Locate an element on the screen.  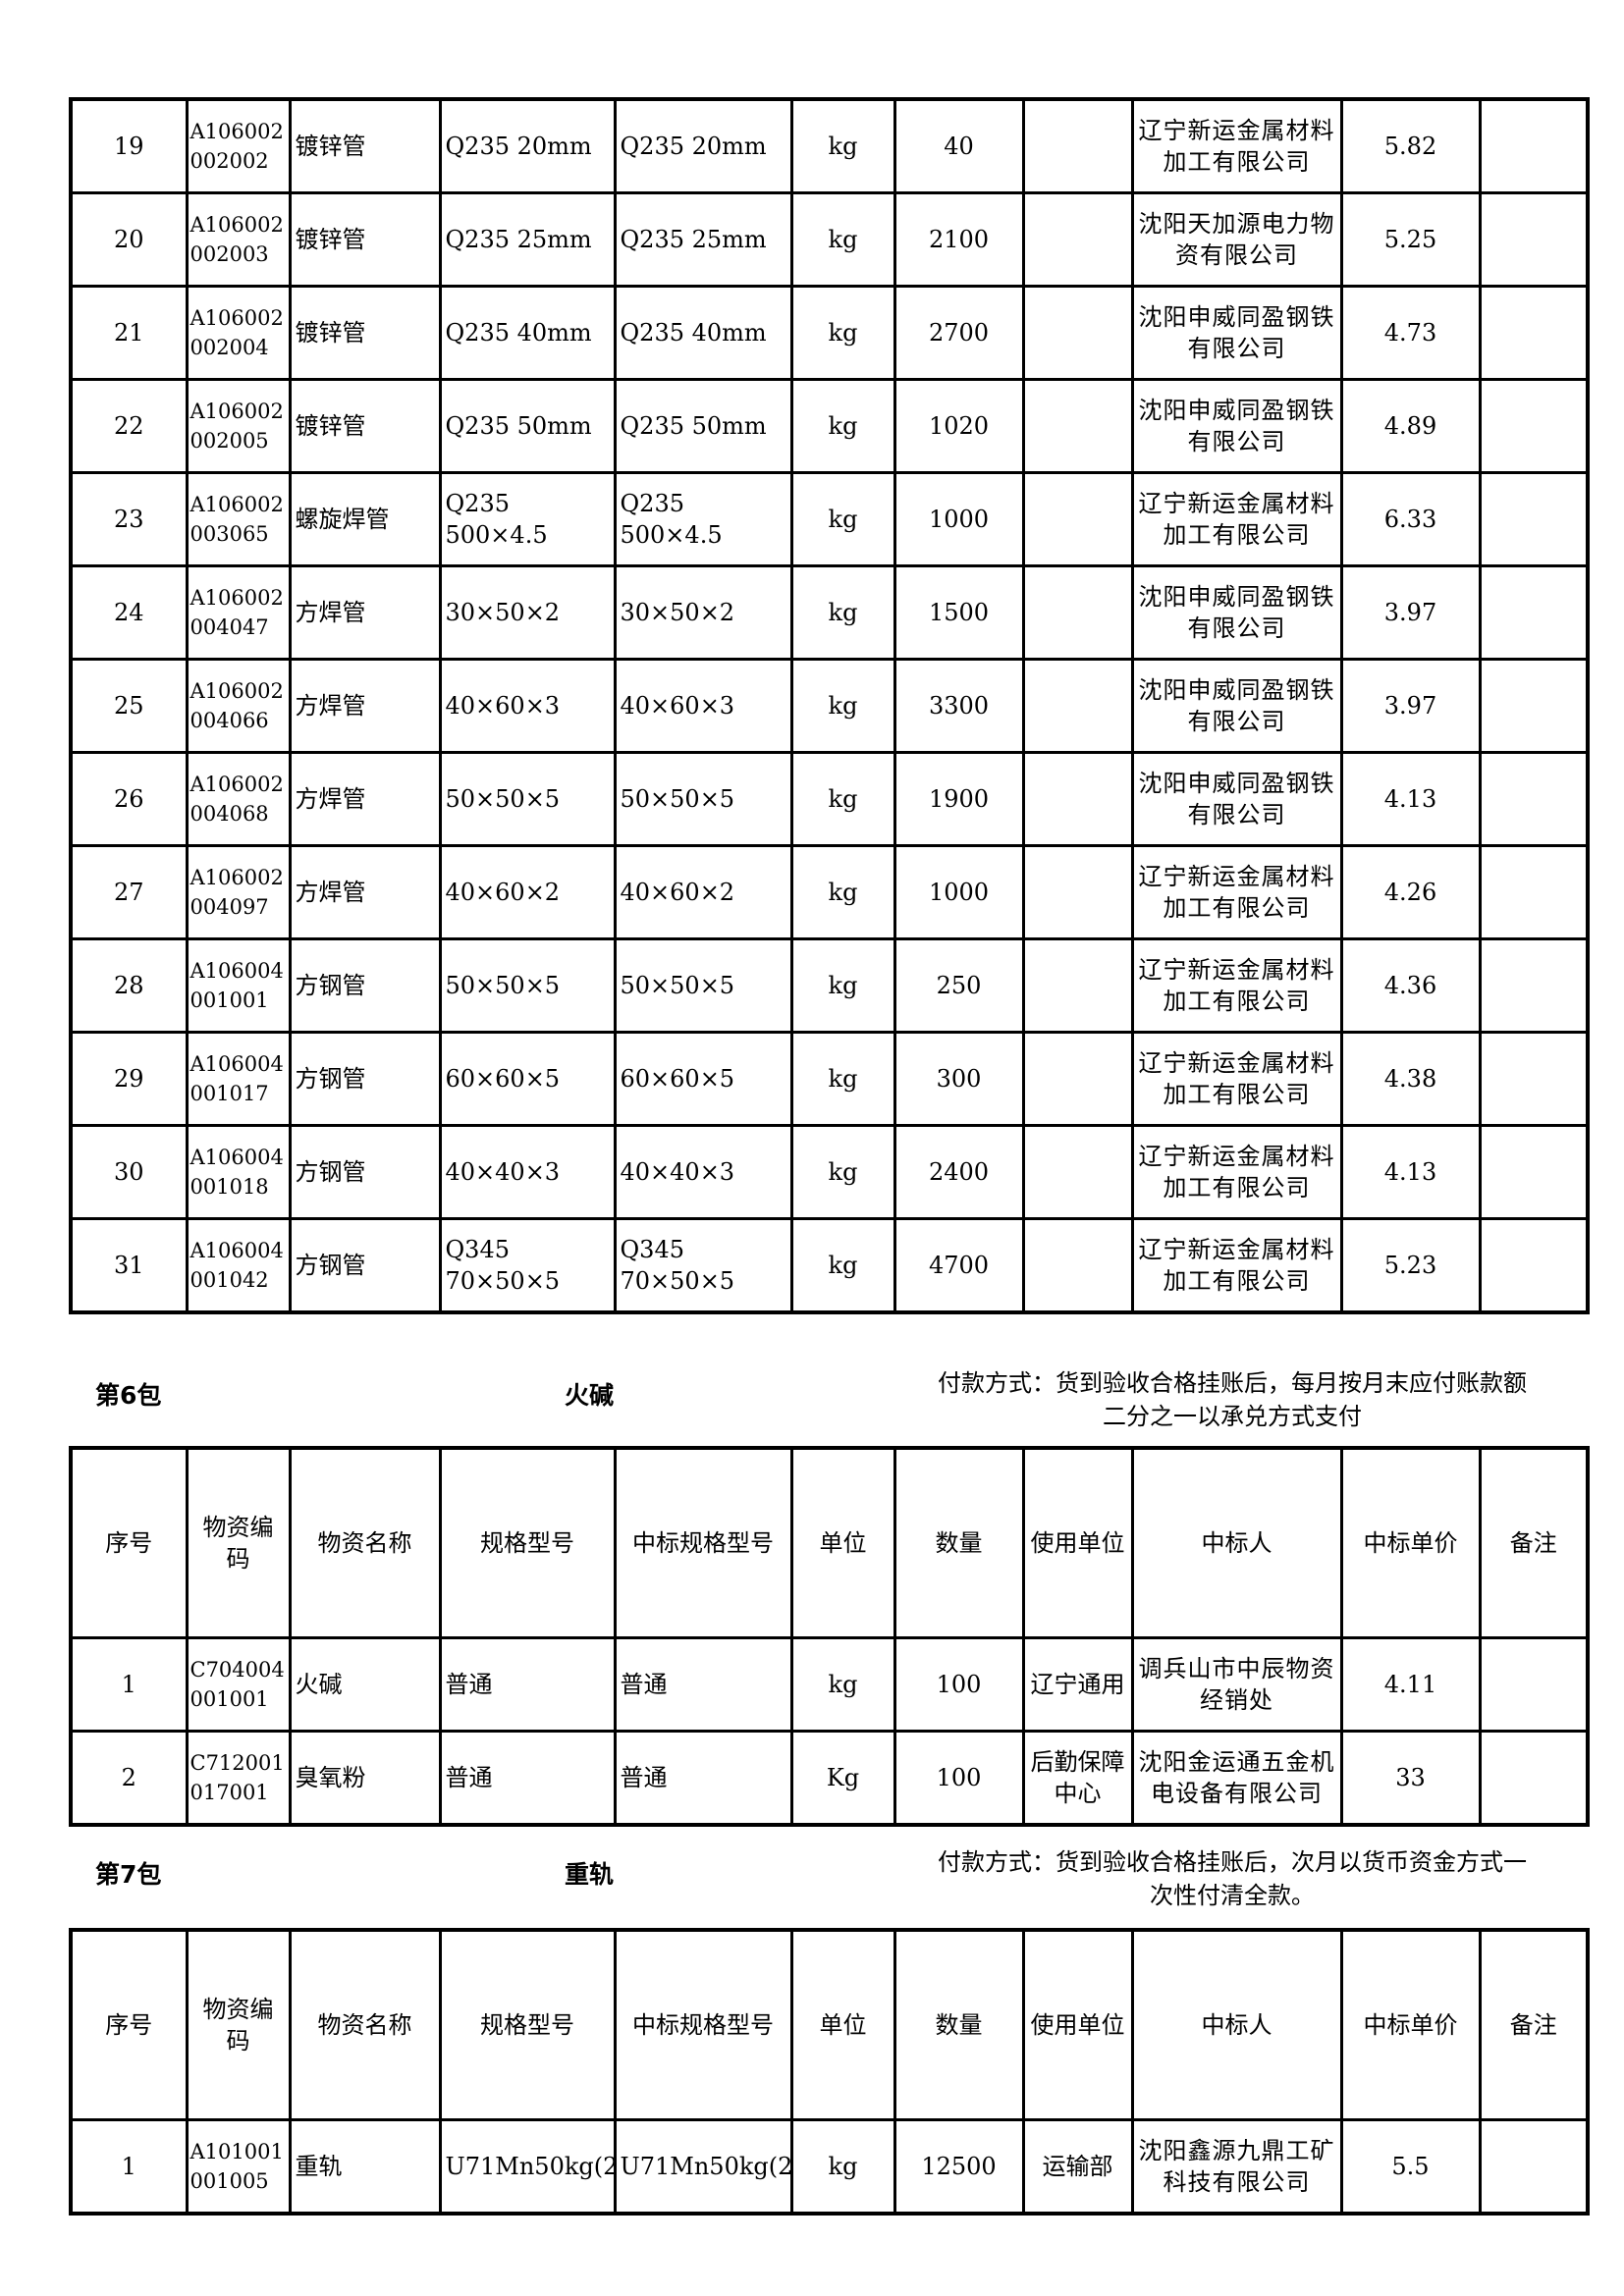
cell-code: A106004001017 is located at coordinates (238, 1079).